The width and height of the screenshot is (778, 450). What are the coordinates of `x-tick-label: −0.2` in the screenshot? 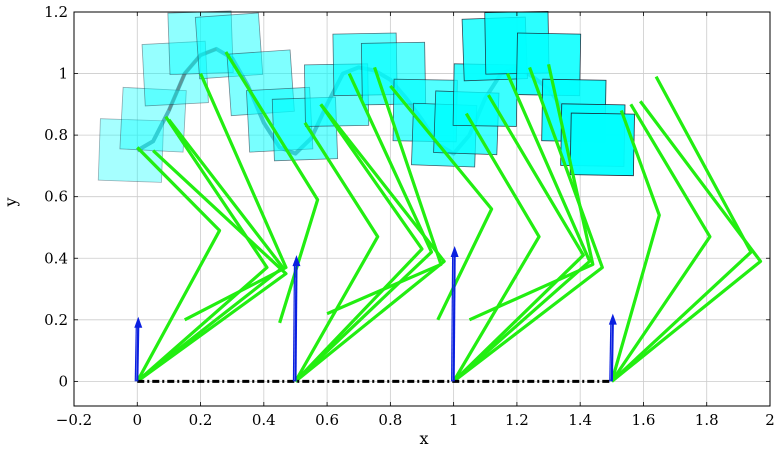 It's located at (74, 420).